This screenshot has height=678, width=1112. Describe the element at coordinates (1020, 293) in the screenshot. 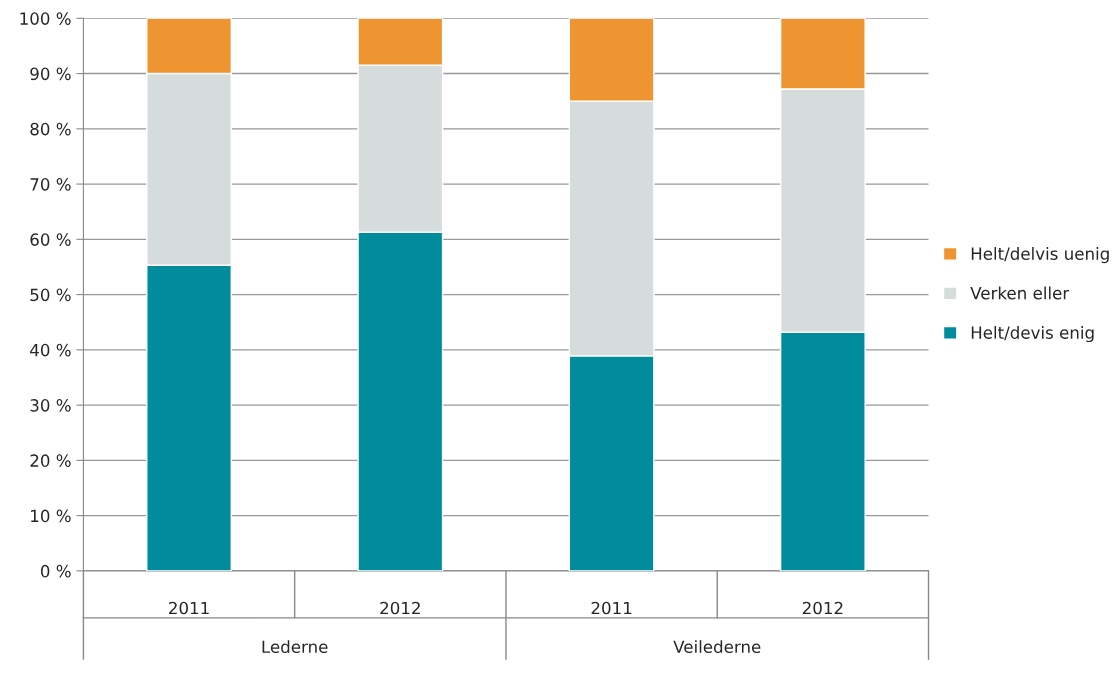

I see `legend-label: Verken eller` at that location.